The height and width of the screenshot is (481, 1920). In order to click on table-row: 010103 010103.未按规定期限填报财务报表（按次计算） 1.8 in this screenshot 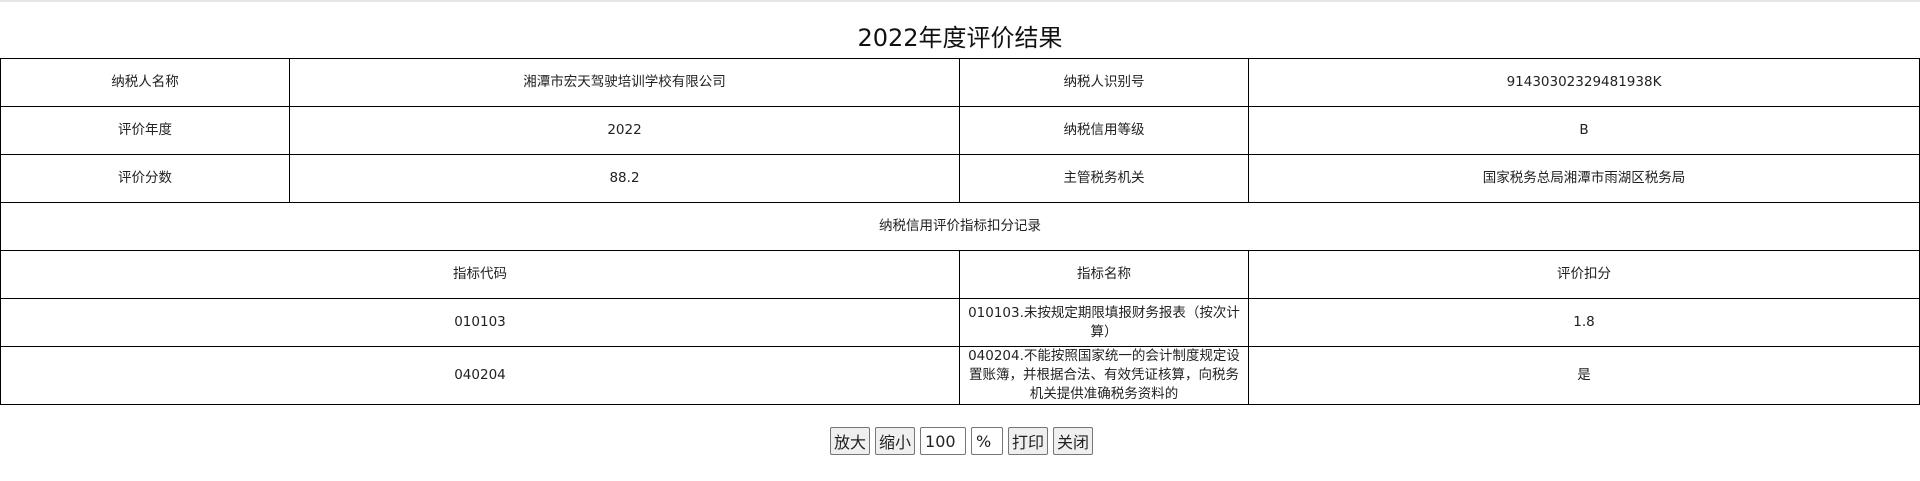, I will do `click(960, 322)`.